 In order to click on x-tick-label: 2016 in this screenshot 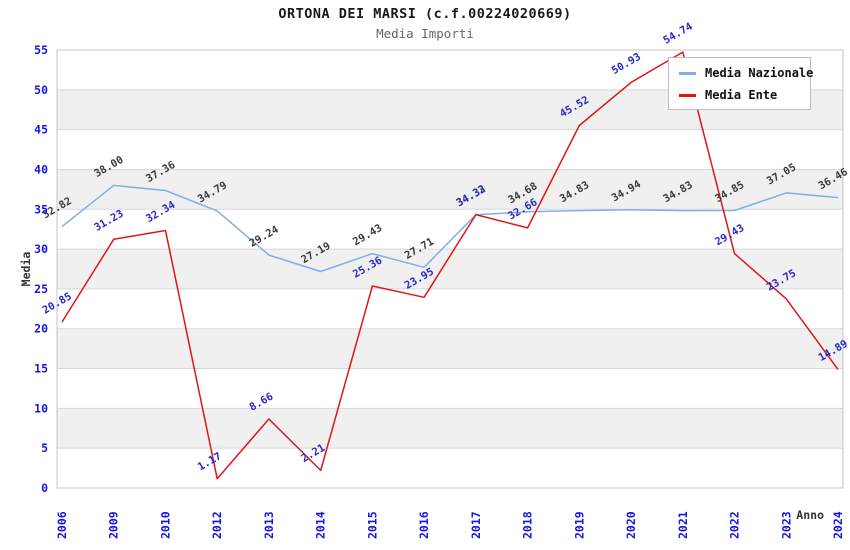, I will do `click(424, 525)`.